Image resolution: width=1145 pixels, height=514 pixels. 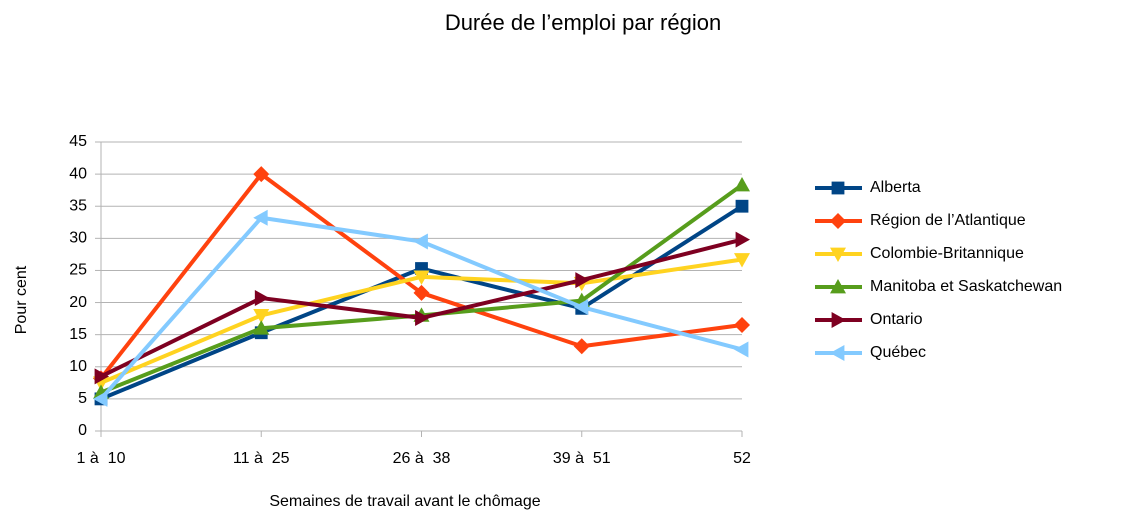 What do you see at coordinates (78, 270) in the screenshot?
I see `y-tick-label: 25` at bounding box center [78, 270].